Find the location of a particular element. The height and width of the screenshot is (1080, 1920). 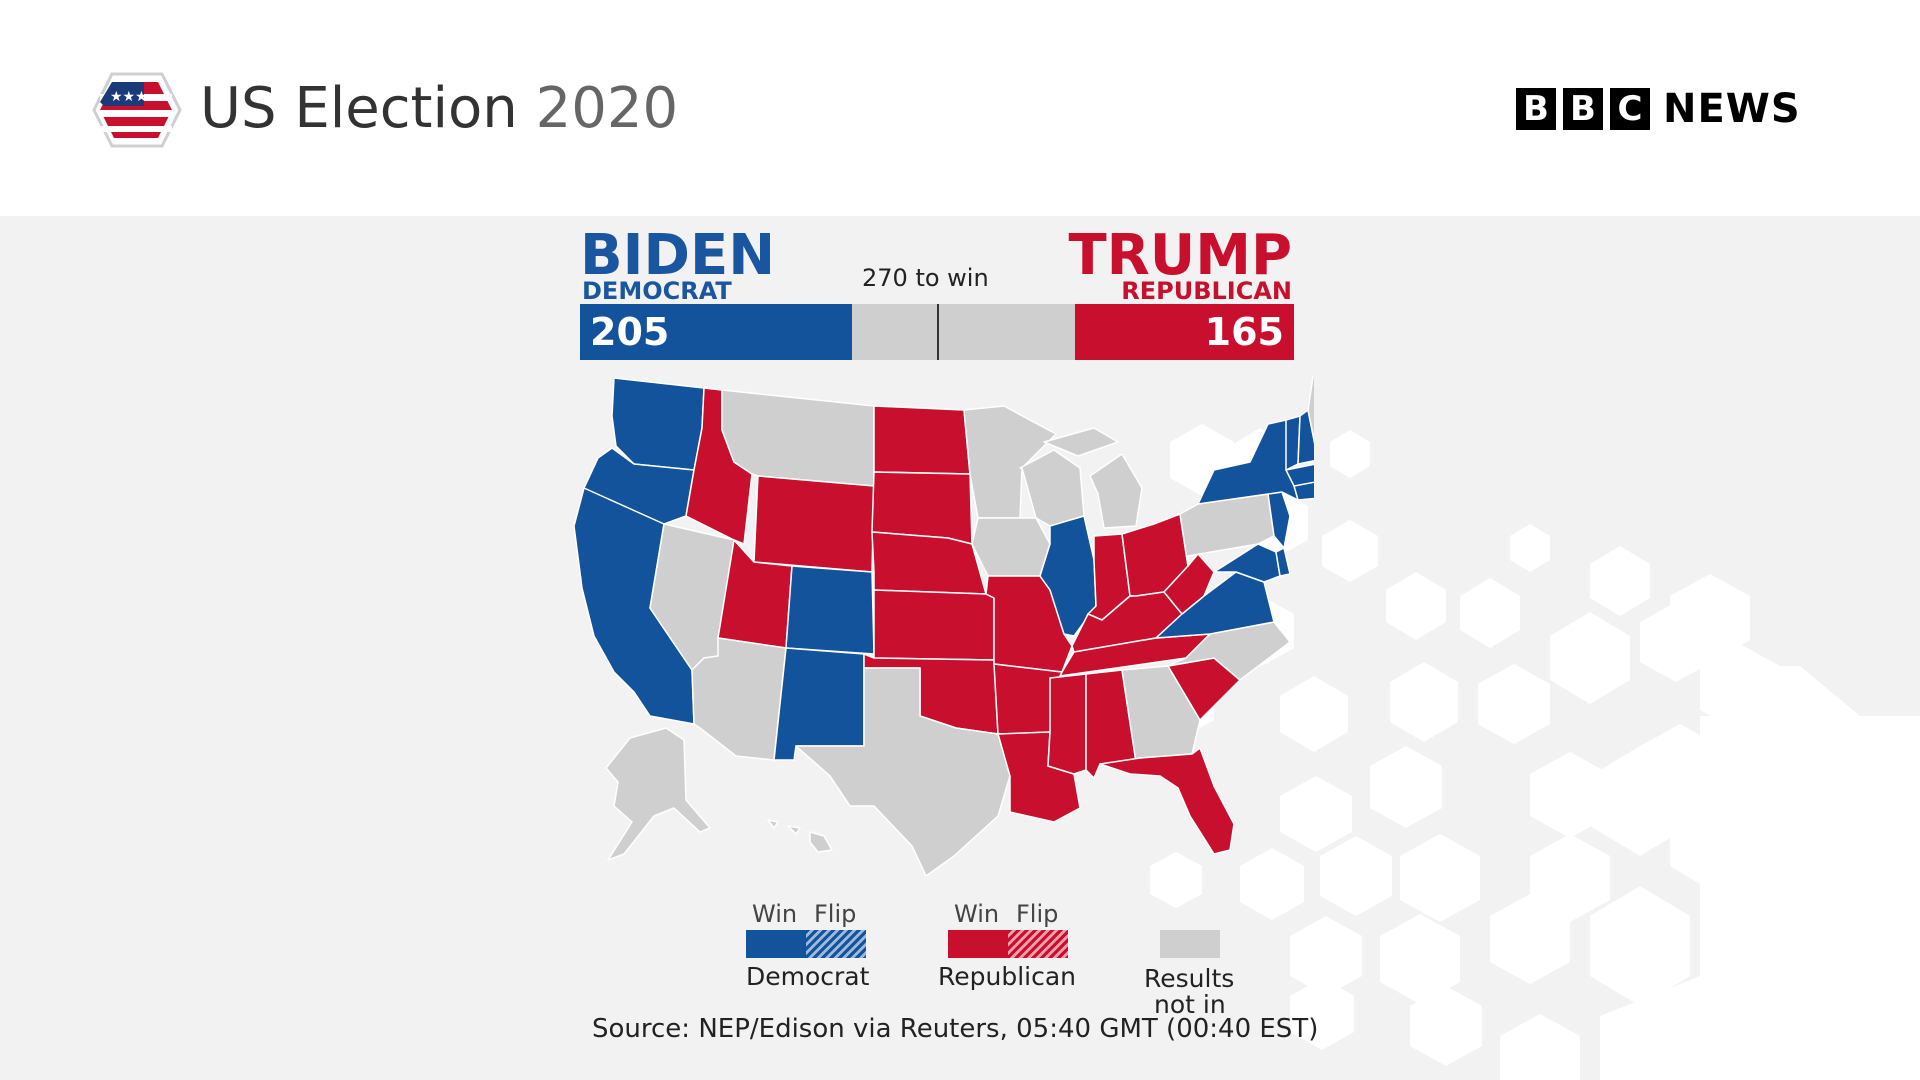

rep-vote-count: 165 is located at coordinates (1244, 332).